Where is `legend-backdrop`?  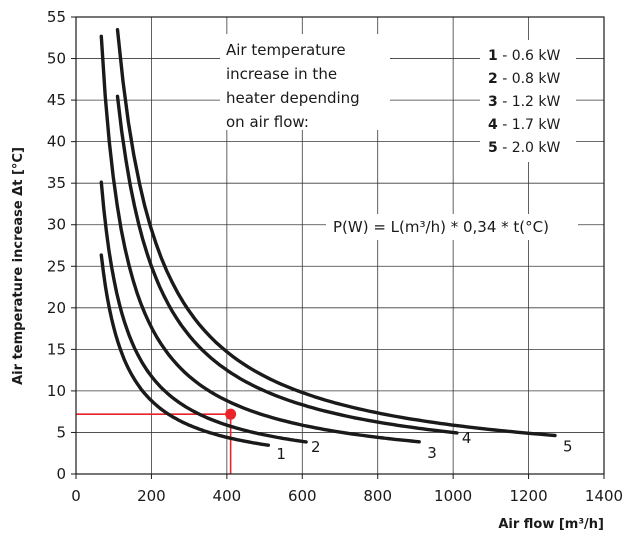 legend-backdrop is located at coordinates (528, 101).